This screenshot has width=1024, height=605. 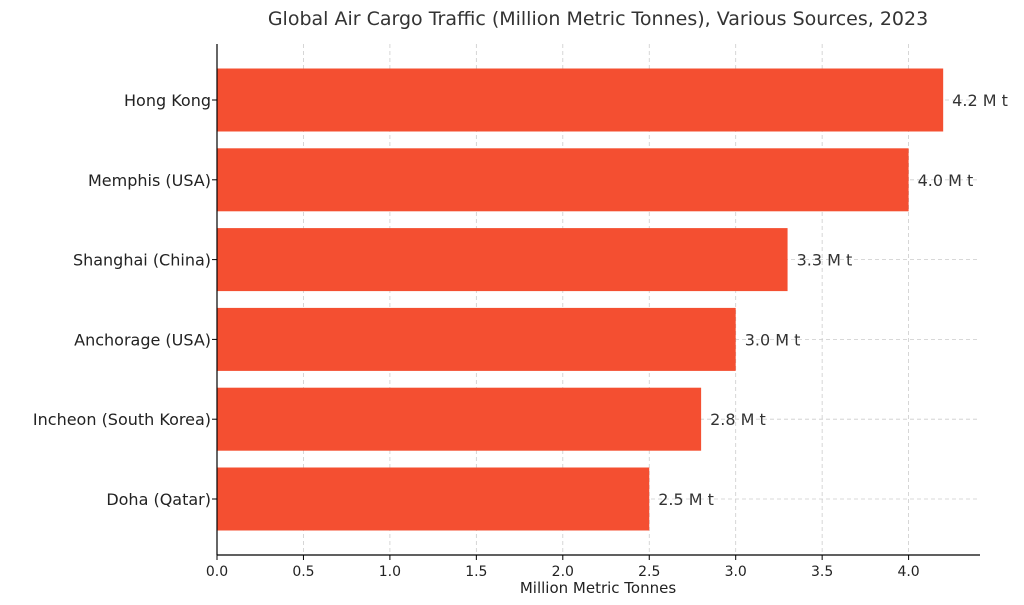 I want to click on data-label: 4.0 M t, so click(x=946, y=180).